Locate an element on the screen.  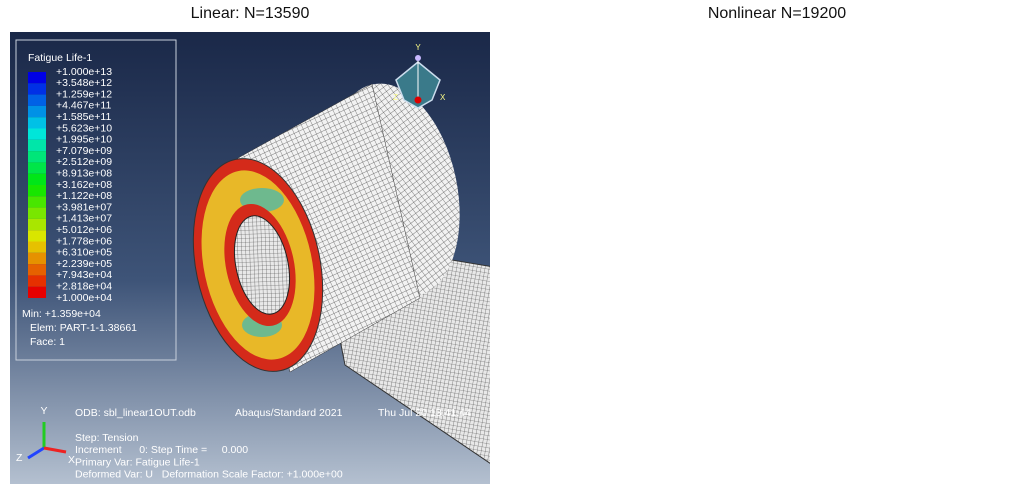
legend-label: +2.818e+04 is located at coordinates (611, 286).